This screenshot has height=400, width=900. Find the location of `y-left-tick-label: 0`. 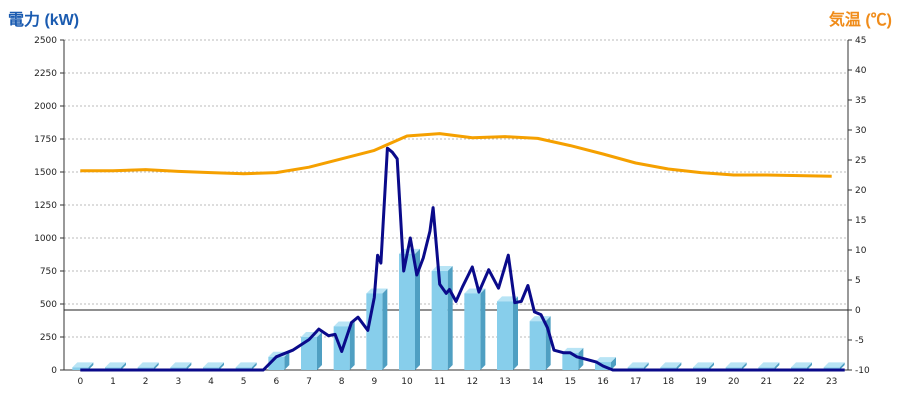

y-left-tick-label: 0 is located at coordinates (54, 371).